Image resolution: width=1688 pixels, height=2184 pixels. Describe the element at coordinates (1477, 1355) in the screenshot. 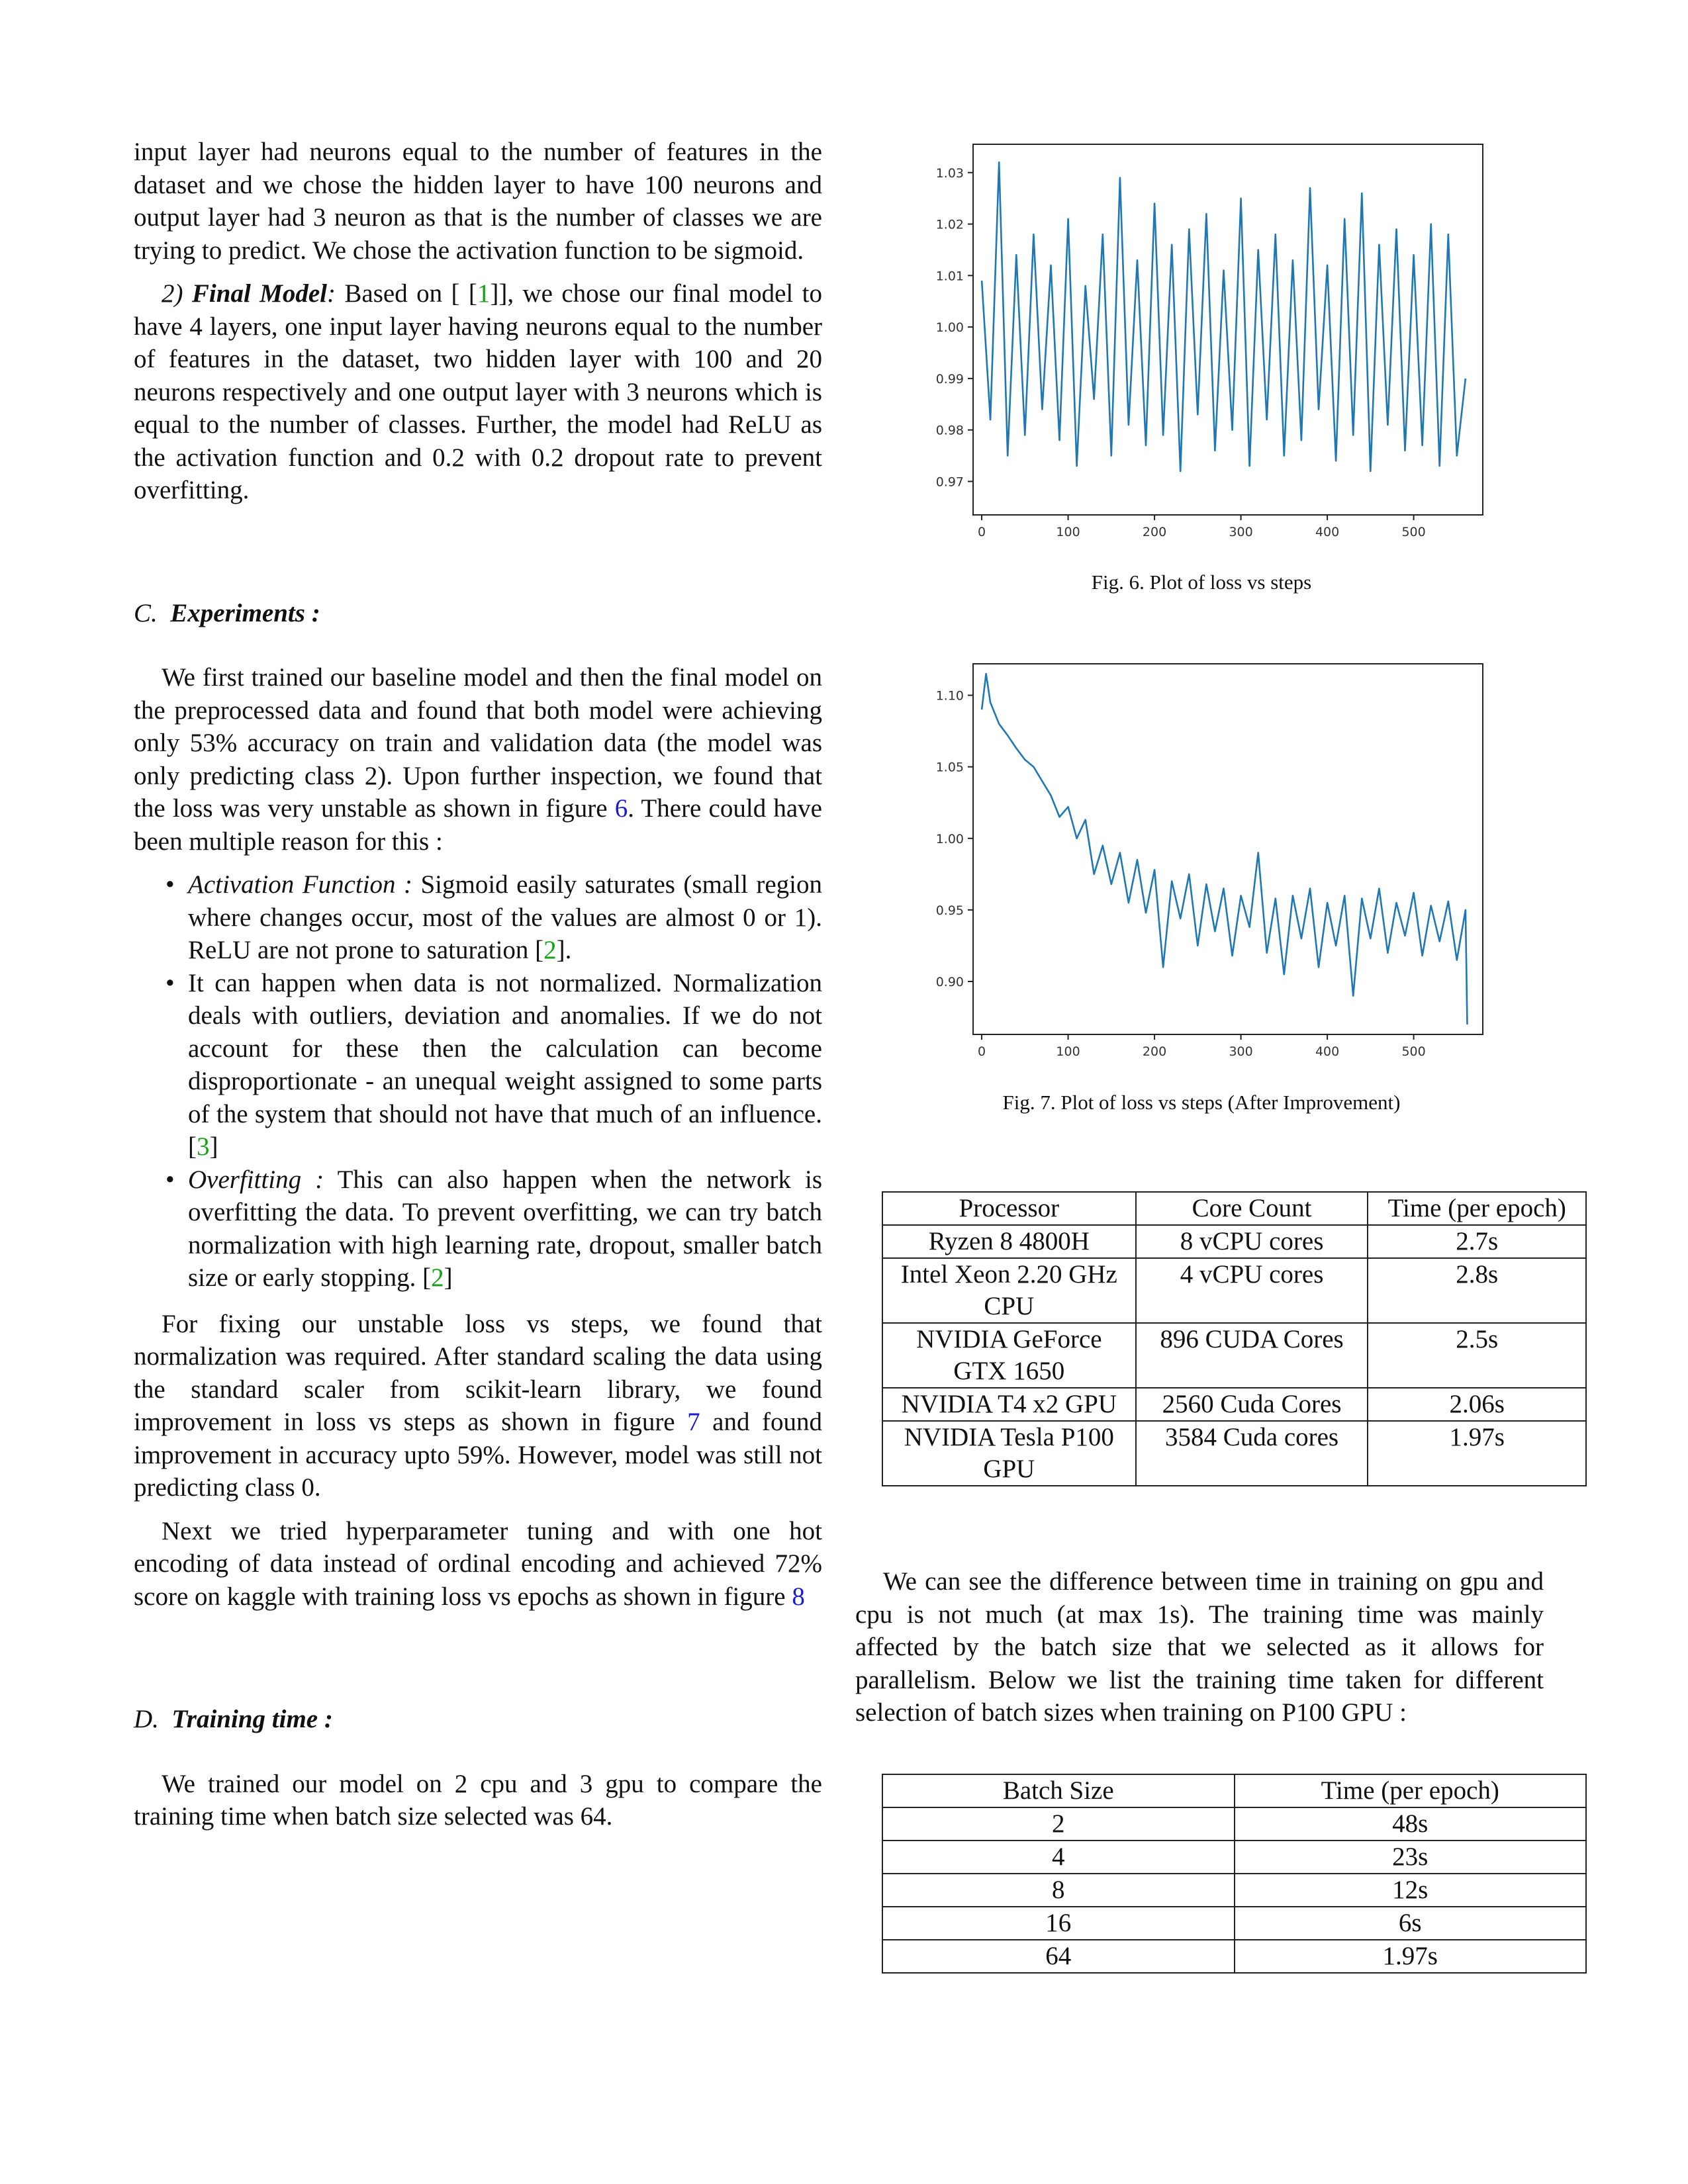

I see `table-cell: 2.5s` at that location.